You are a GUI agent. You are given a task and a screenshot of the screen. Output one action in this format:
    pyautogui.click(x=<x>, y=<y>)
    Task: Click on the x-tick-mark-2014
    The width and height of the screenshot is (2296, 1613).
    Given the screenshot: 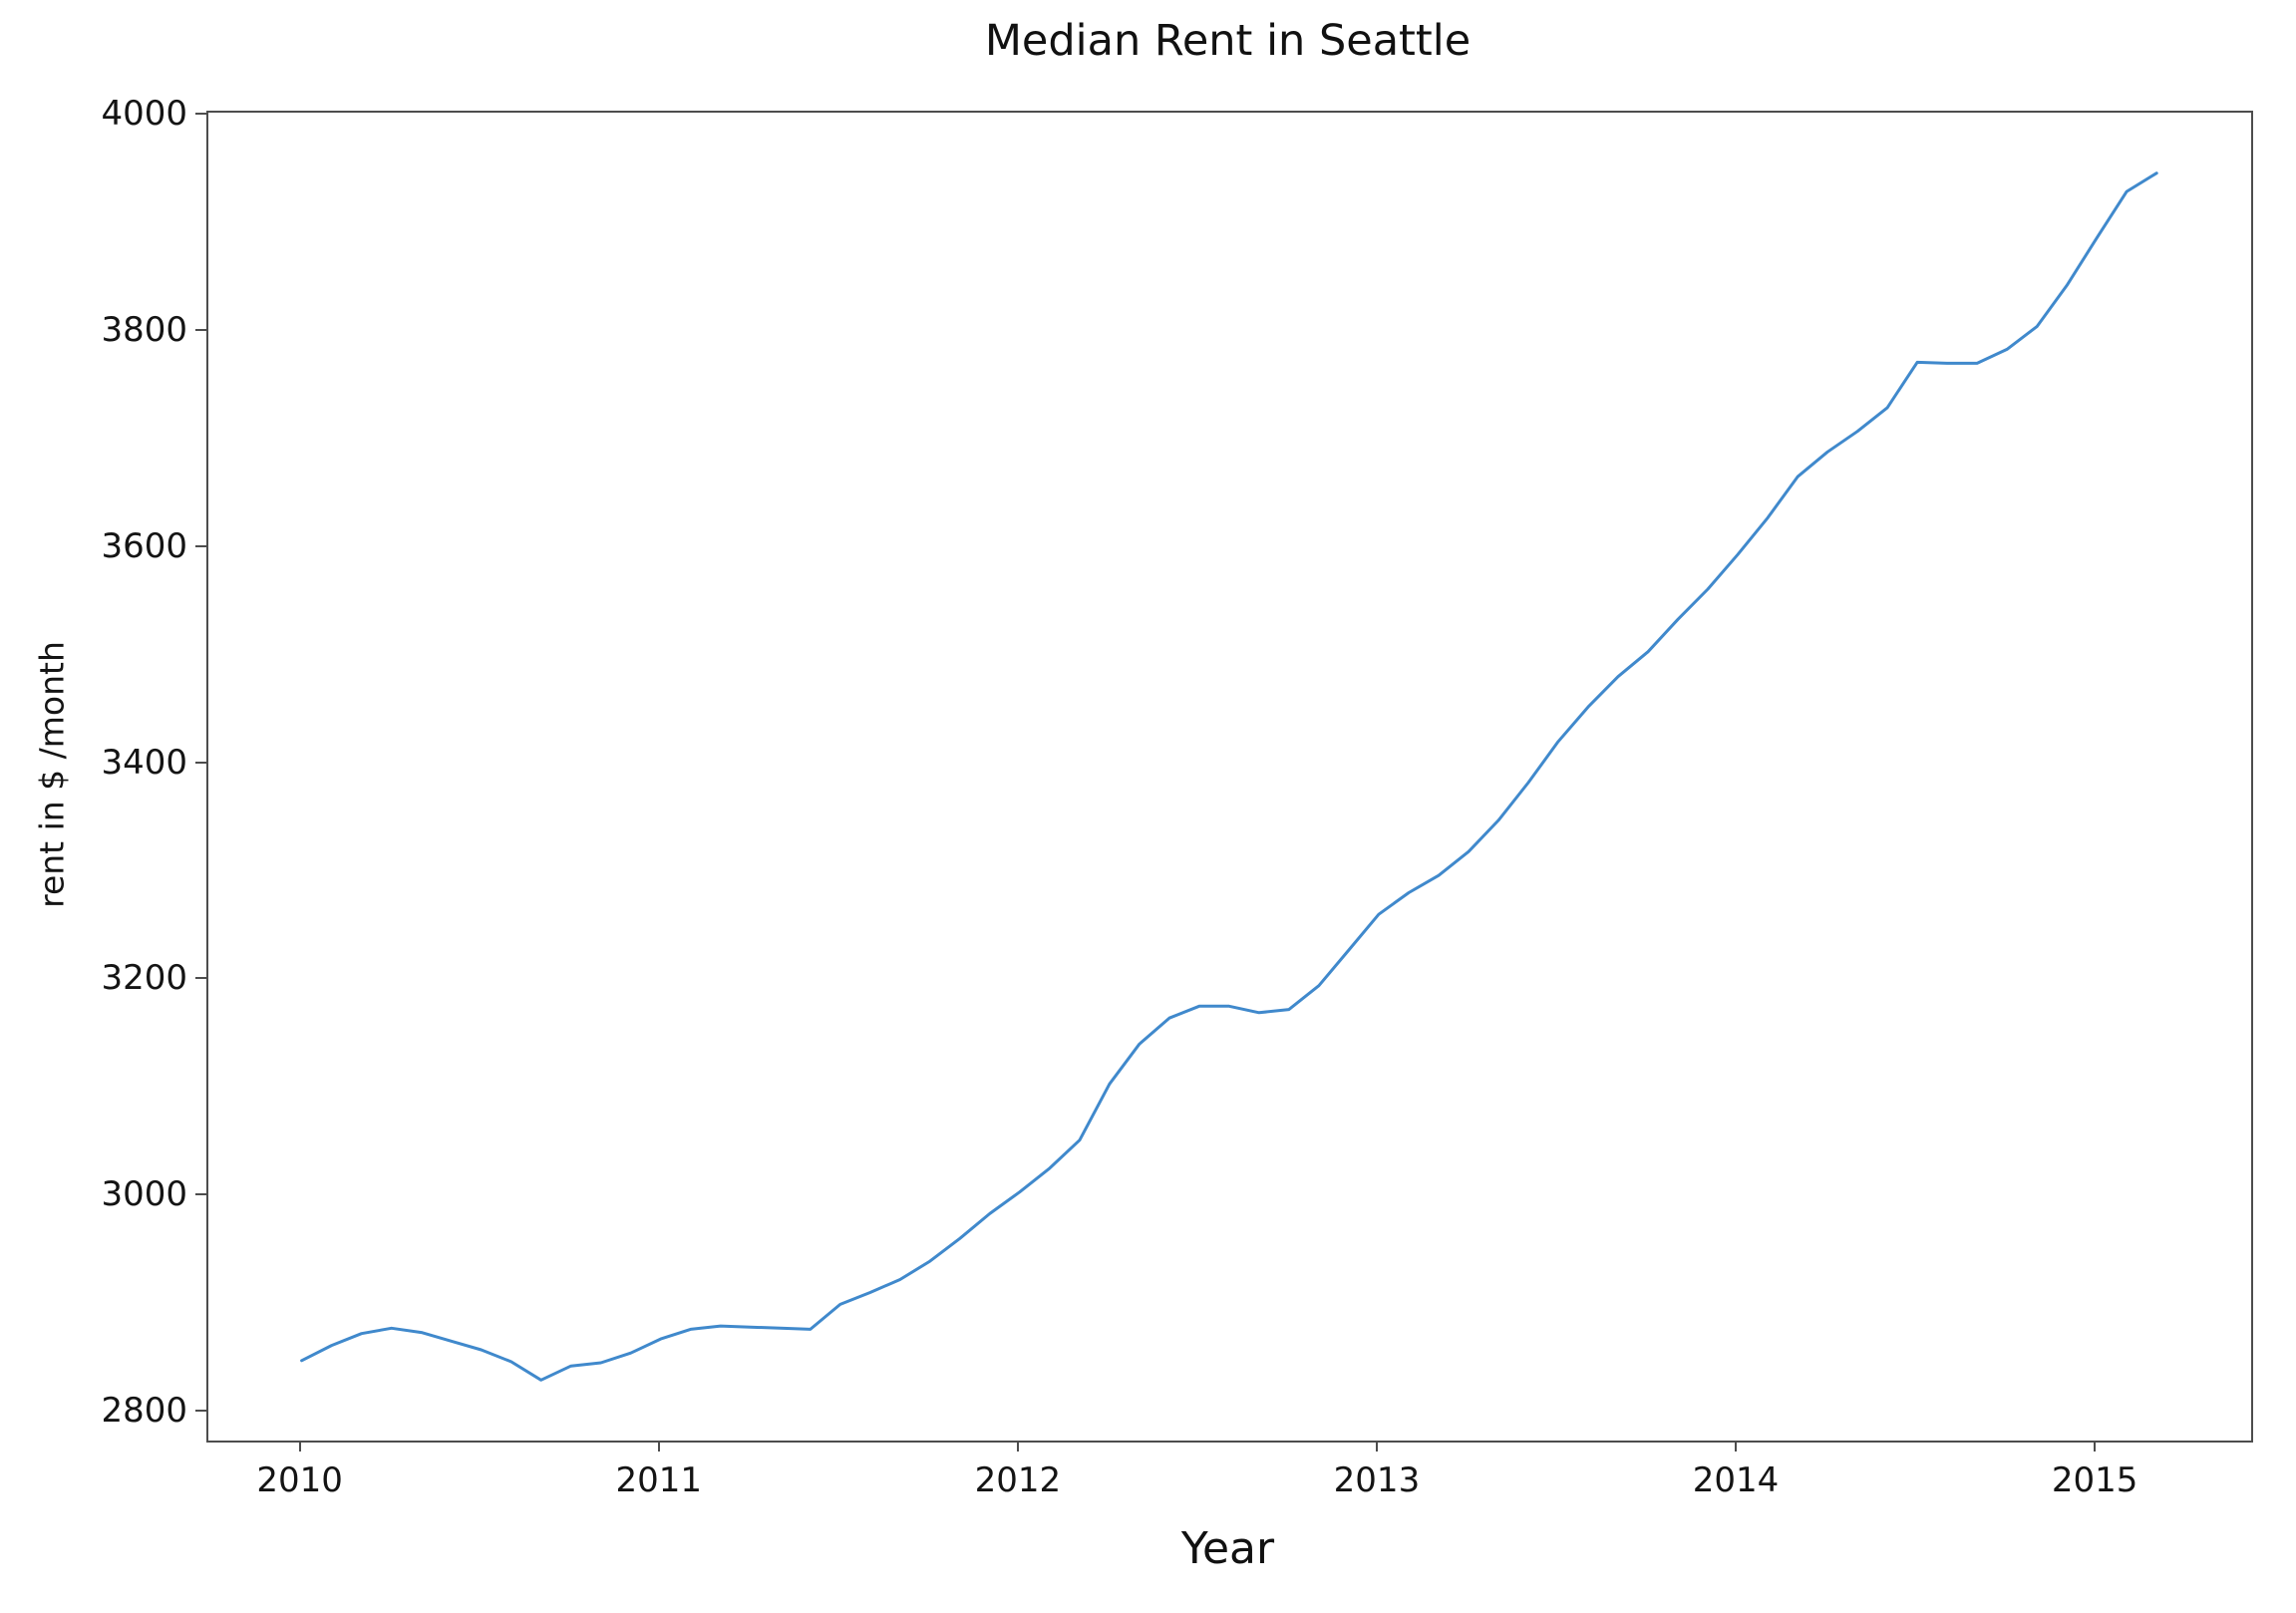 What is the action you would take?
    pyautogui.click(x=1736, y=1446)
    